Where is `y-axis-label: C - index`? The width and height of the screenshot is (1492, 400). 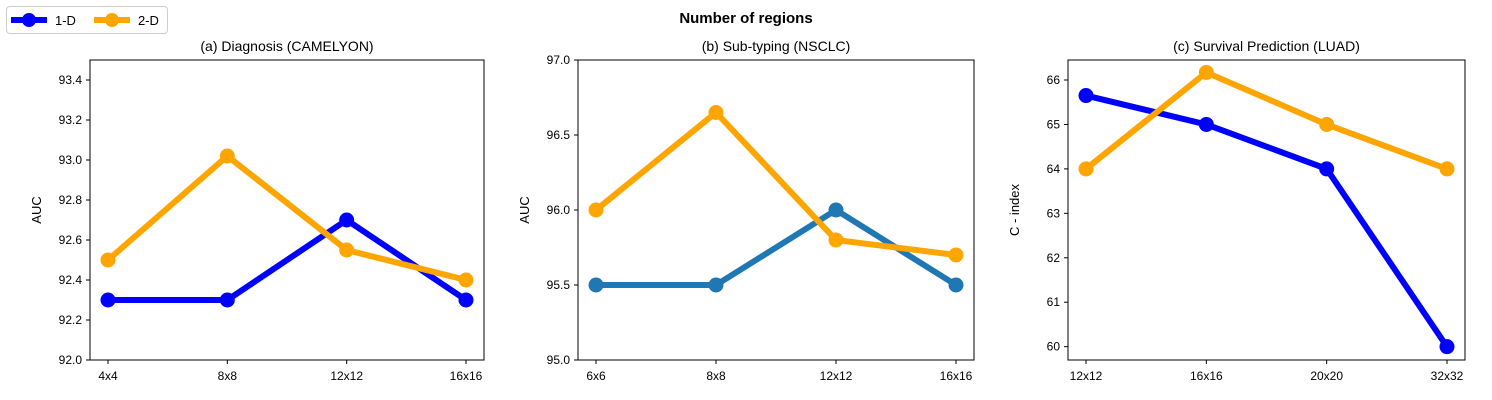 y-axis-label: C - index is located at coordinates (1014, 209).